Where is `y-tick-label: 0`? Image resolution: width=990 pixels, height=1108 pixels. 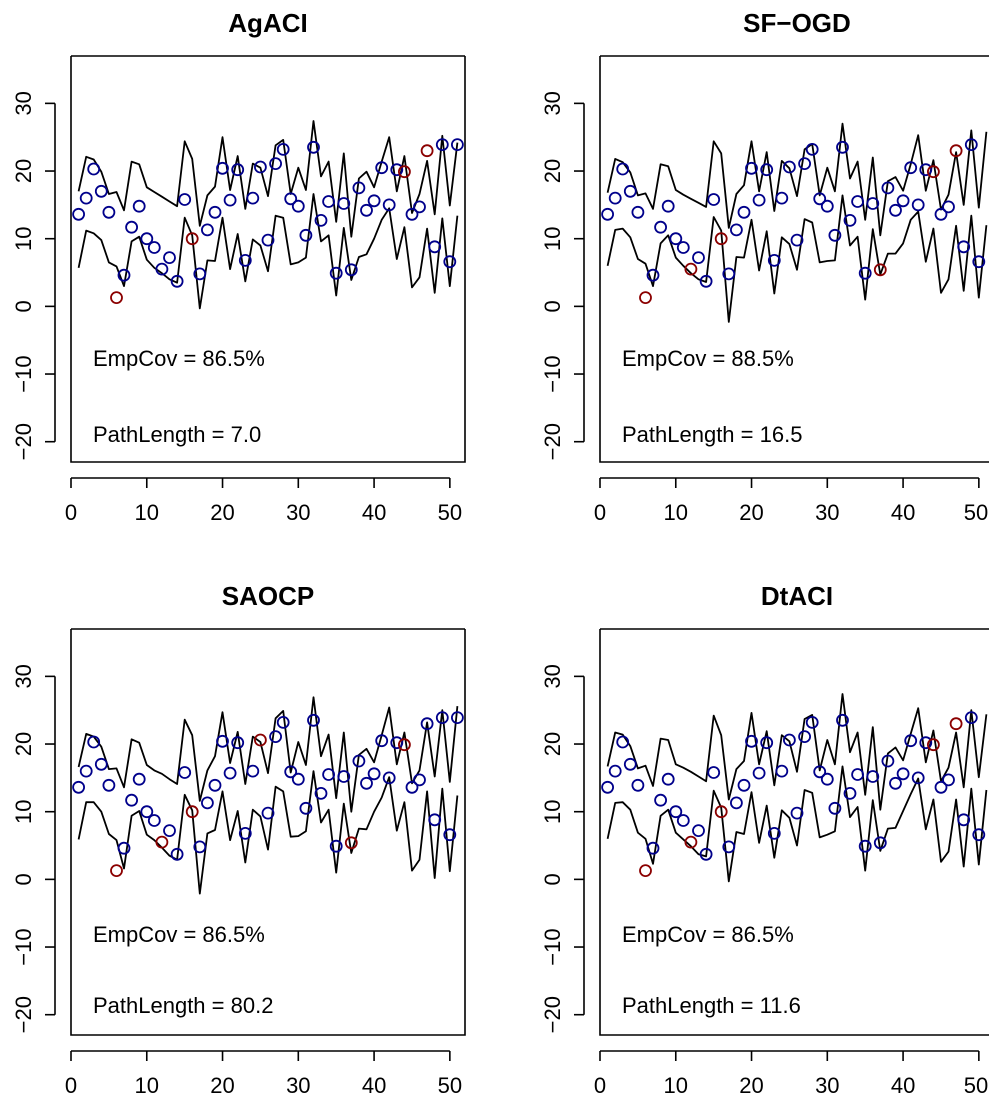 y-tick-label: 0 is located at coordinates (552, 879).